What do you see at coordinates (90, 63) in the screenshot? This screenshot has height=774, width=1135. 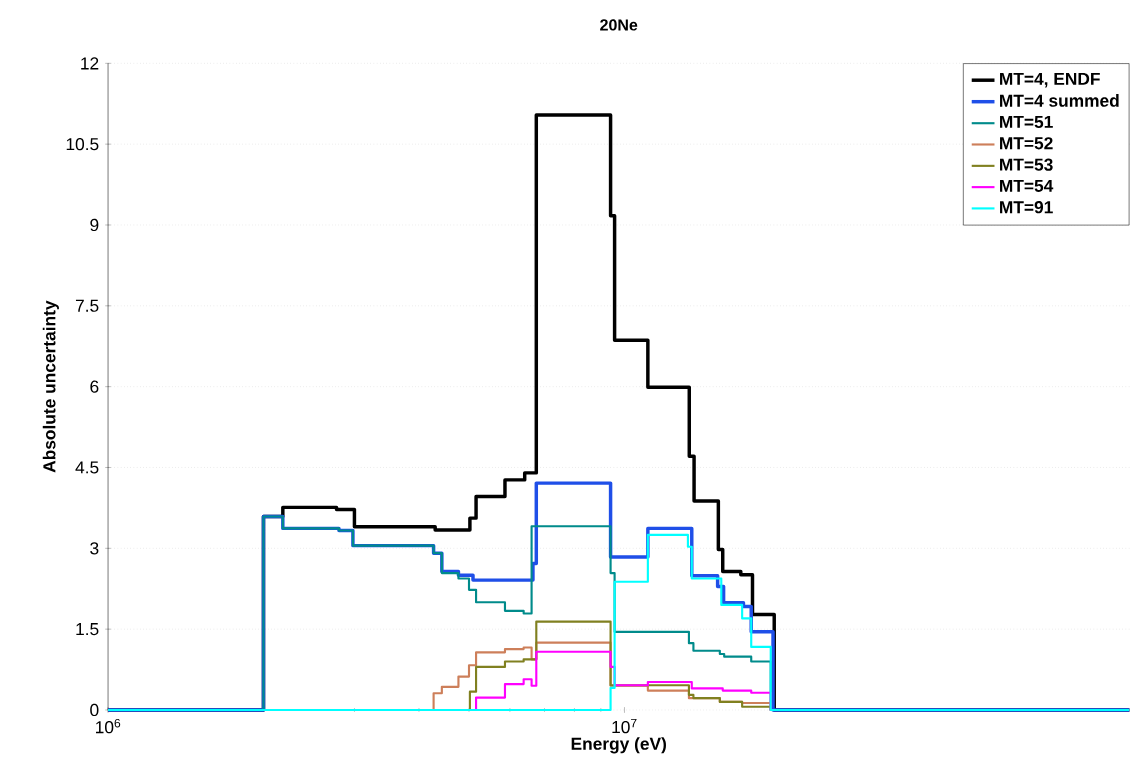 I see `y-tick-label: 12` at bounding box center [90, 63].